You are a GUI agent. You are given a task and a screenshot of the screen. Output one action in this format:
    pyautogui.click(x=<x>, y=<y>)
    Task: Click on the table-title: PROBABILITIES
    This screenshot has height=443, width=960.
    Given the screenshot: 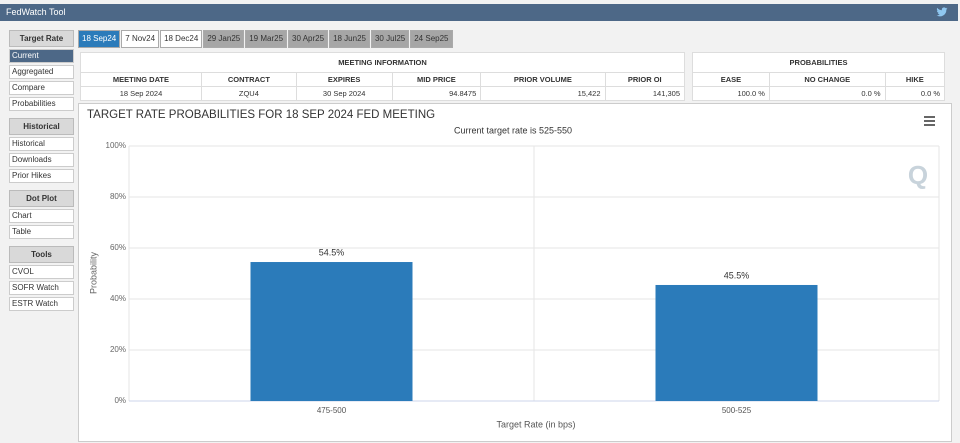 What is the action you would take?
    pyautogui.click(x=818, y=62)
    